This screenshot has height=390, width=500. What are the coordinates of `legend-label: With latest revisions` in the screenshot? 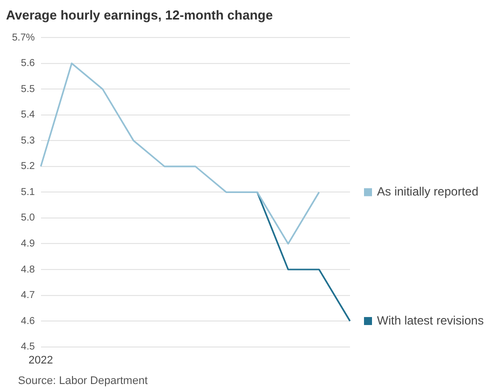 It's located at (430, 320).